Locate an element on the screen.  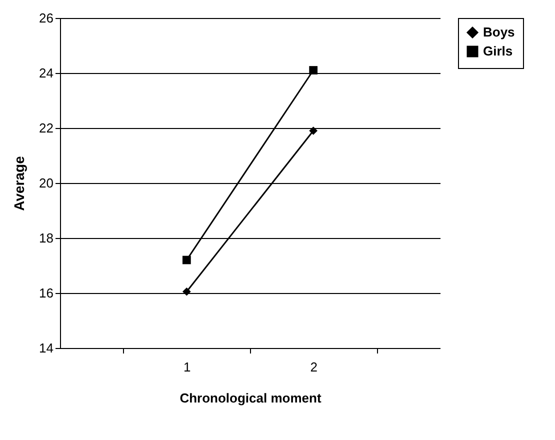
x-tick-label: 2 is located at coordinates (314, 367).